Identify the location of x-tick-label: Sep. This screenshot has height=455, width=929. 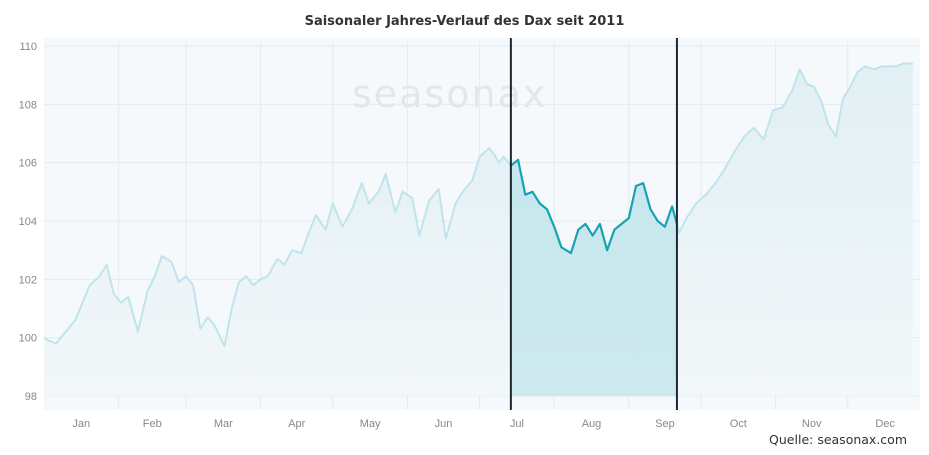
(665, 424).